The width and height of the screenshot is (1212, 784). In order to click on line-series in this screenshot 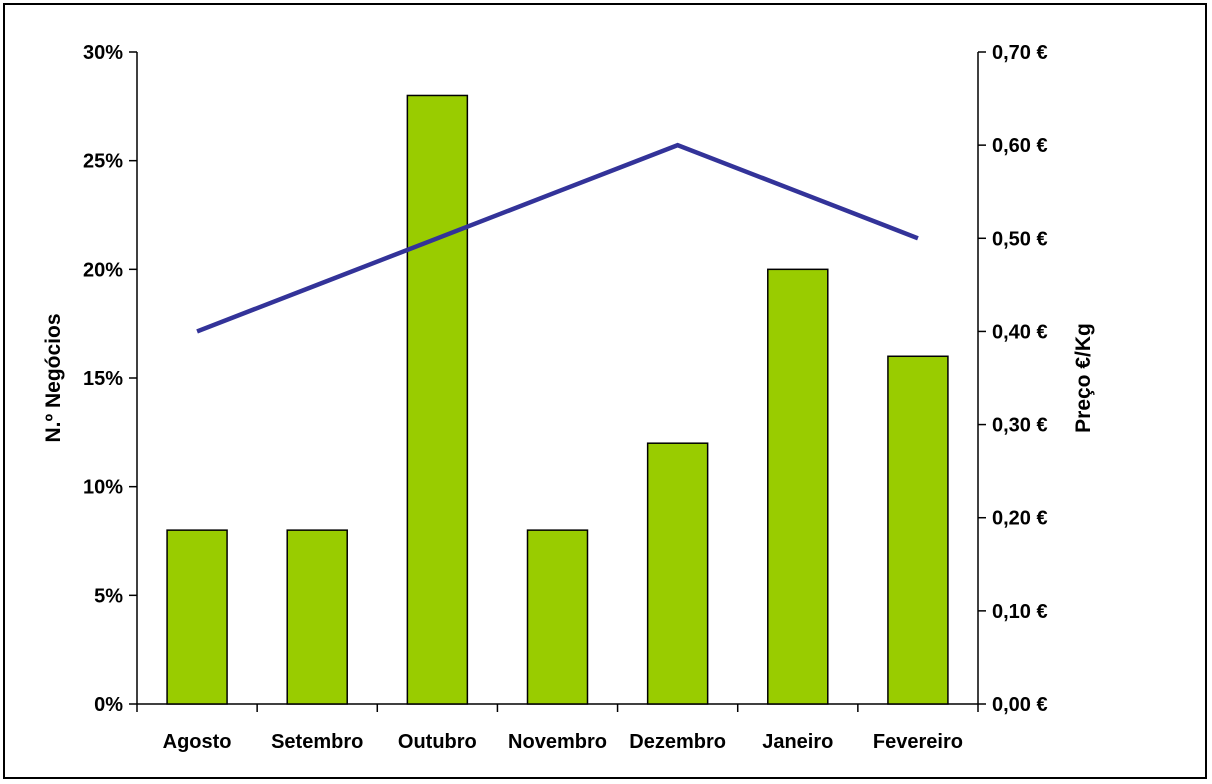, I will do `click(557, 238)`.